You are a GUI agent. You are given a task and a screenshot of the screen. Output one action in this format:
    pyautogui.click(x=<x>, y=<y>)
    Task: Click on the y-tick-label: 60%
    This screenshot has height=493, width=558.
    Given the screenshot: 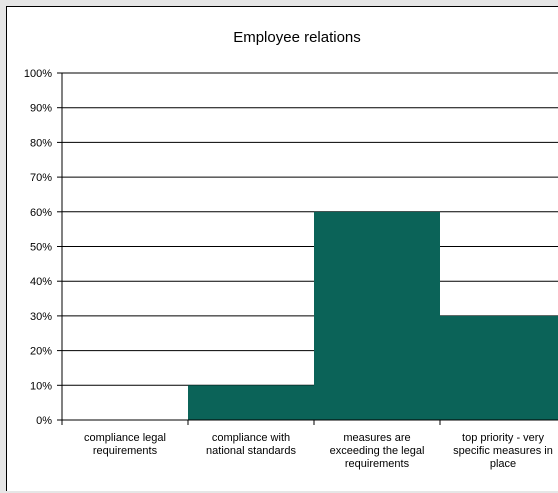 What is the action you would take?
    pyautogui.click(x=41, y=213)
    